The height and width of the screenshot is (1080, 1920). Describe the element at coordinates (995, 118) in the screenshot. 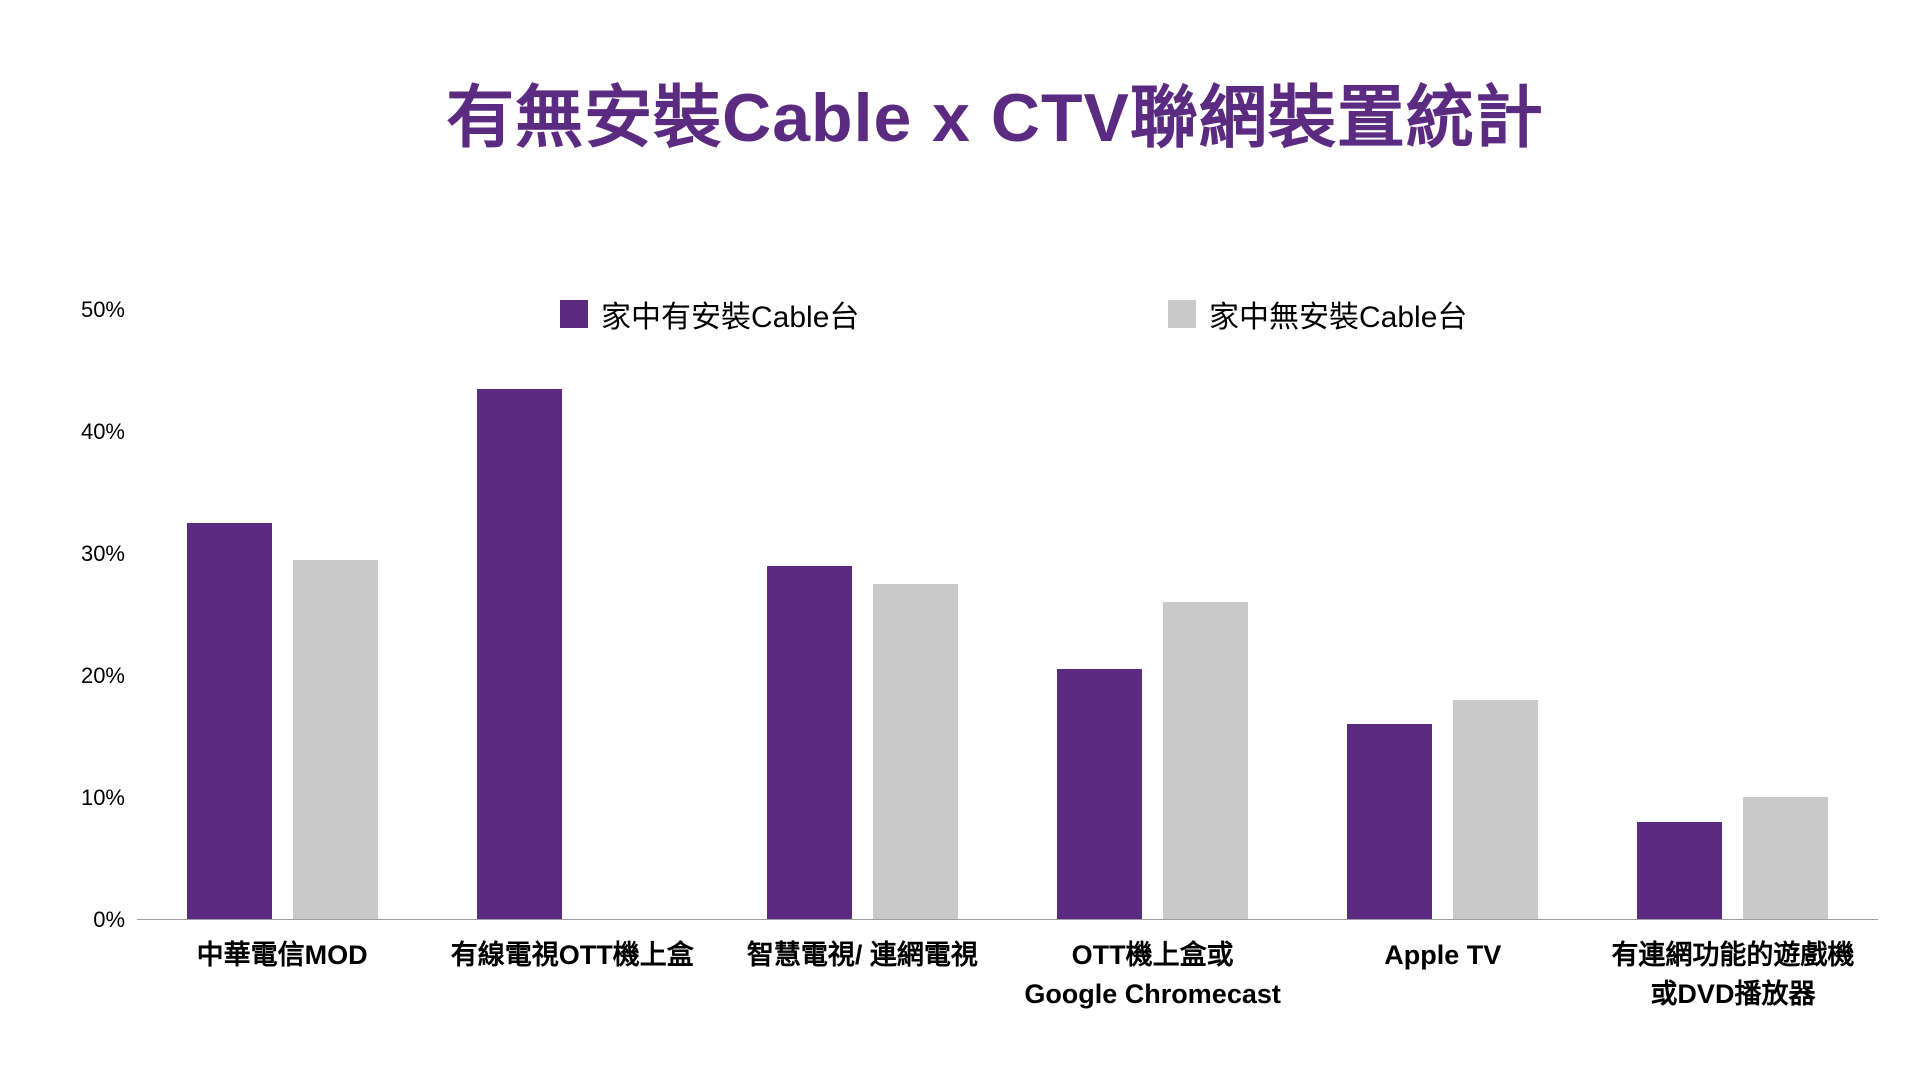

I see `chart-title: 有無安裝Cable x CTV聯網裝置統計` at that location.